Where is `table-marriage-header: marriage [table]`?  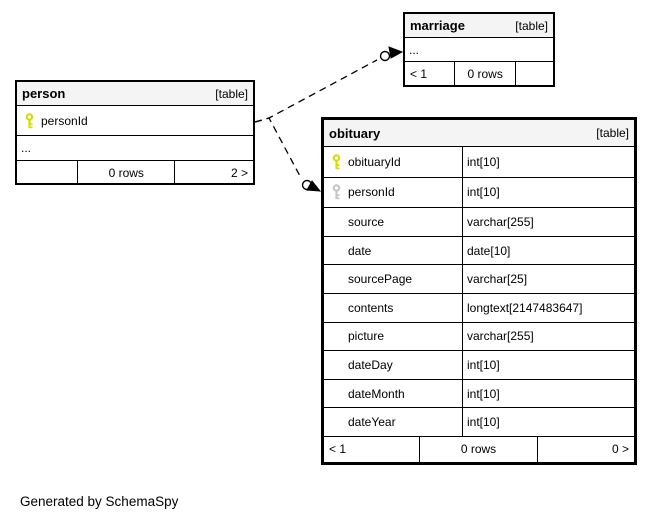
table-marriage-header: marriage [table] is located at coordinates (479, 26).